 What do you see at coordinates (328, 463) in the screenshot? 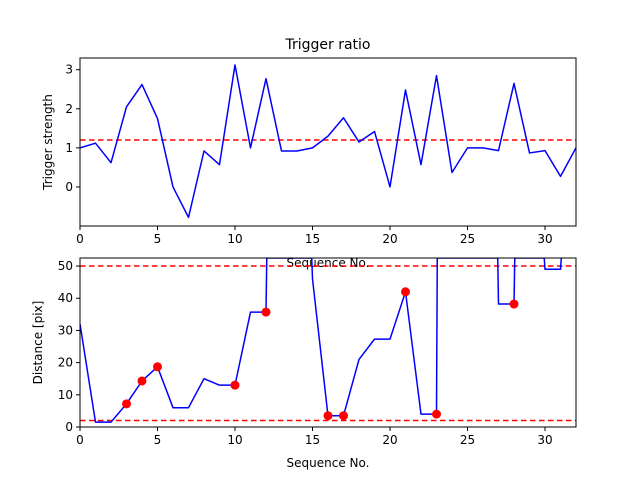
I see `x-axis-label: Sequence No.` at bounding box center [328, 463].